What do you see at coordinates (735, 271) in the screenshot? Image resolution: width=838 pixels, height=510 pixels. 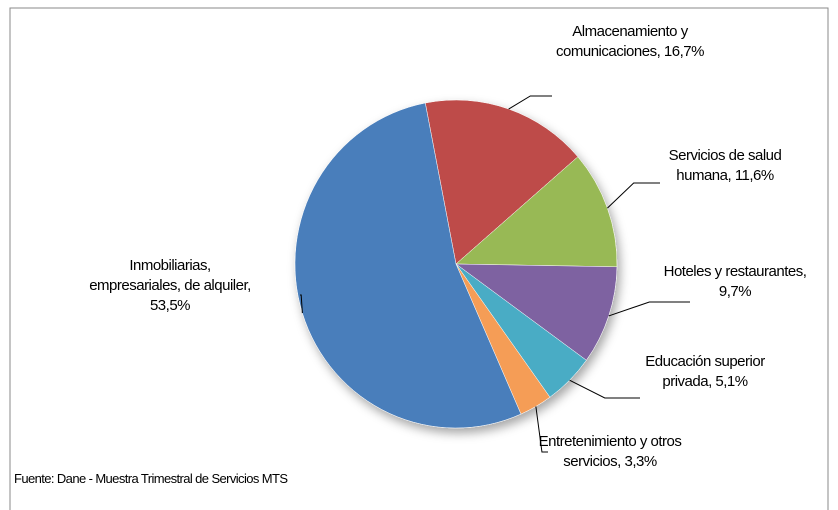 I see `category-label: Hoteles y restaurantes,` at bounding box center [735, 271].